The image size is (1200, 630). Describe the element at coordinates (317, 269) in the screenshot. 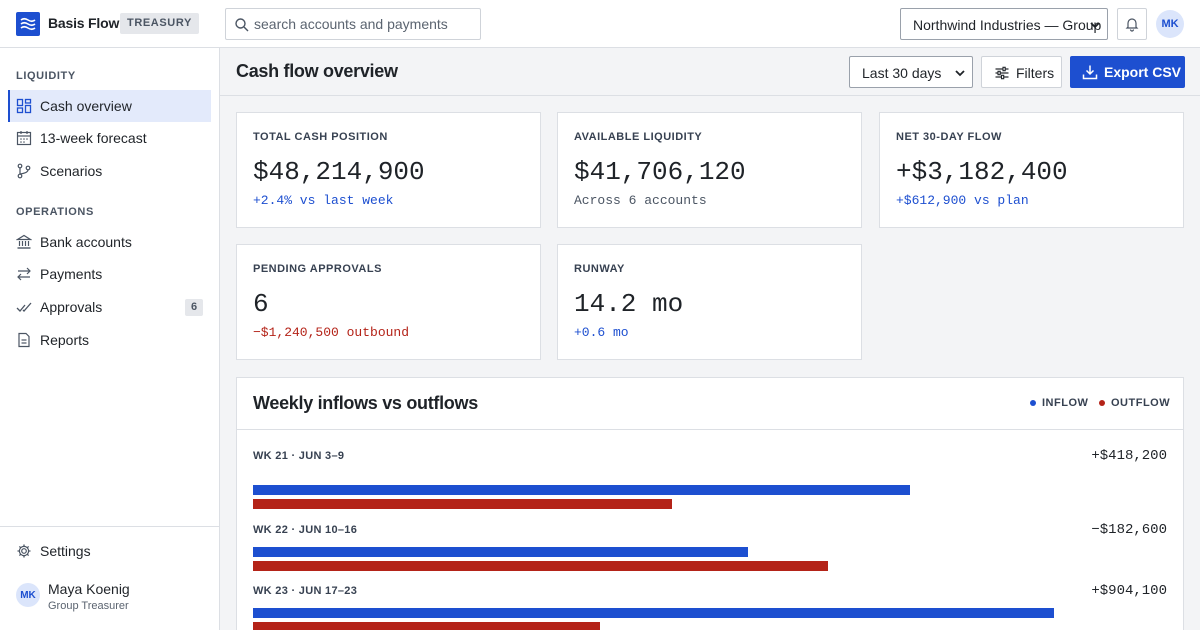

I see `kpi-label: PENDING APPROVALS` at that location.